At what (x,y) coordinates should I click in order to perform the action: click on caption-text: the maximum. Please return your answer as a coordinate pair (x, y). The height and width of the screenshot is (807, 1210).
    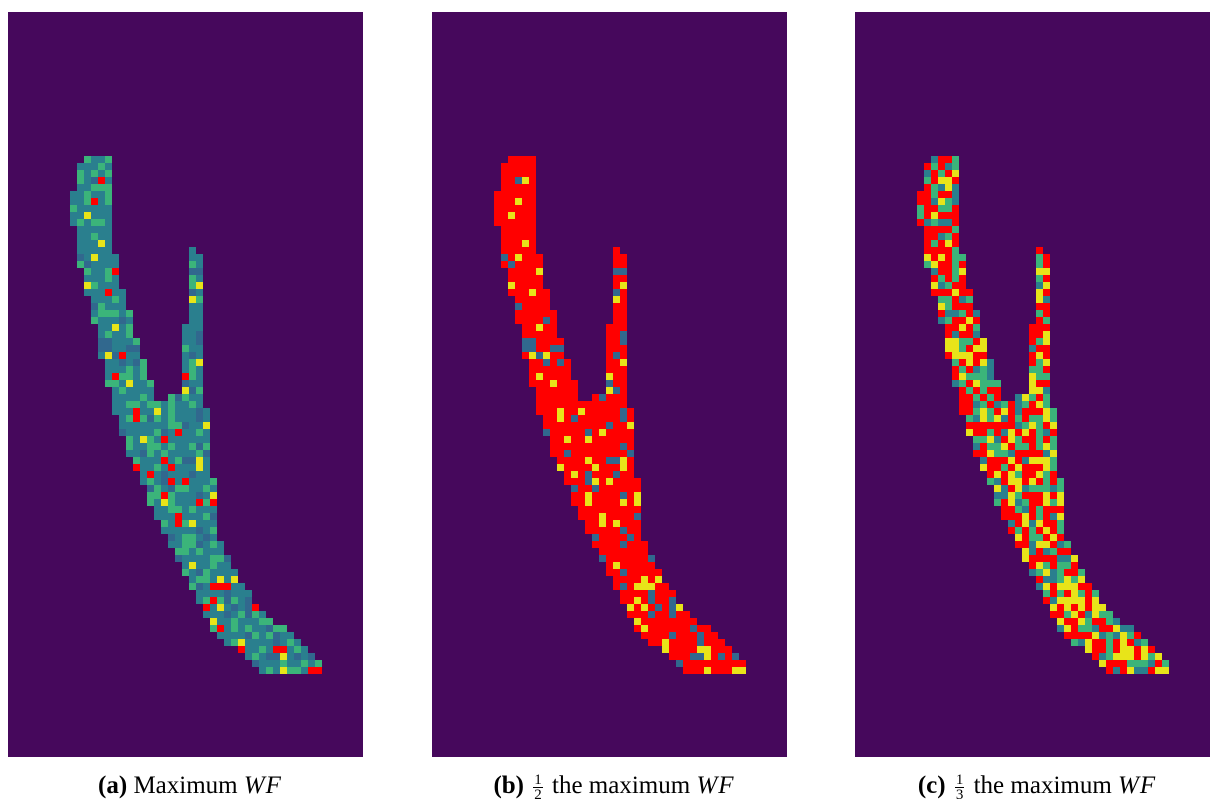
    Looking at the image, I should click on (1042, 785).